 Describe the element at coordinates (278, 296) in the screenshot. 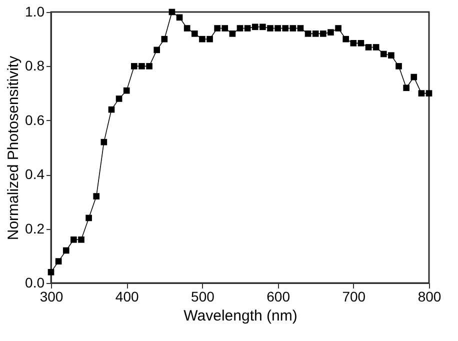

I see `x-tick-label: 600` at that location.